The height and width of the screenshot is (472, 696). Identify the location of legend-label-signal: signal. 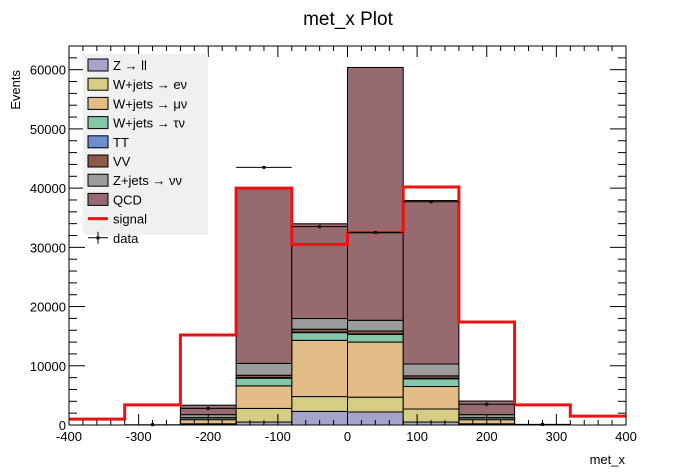
(130, 219).